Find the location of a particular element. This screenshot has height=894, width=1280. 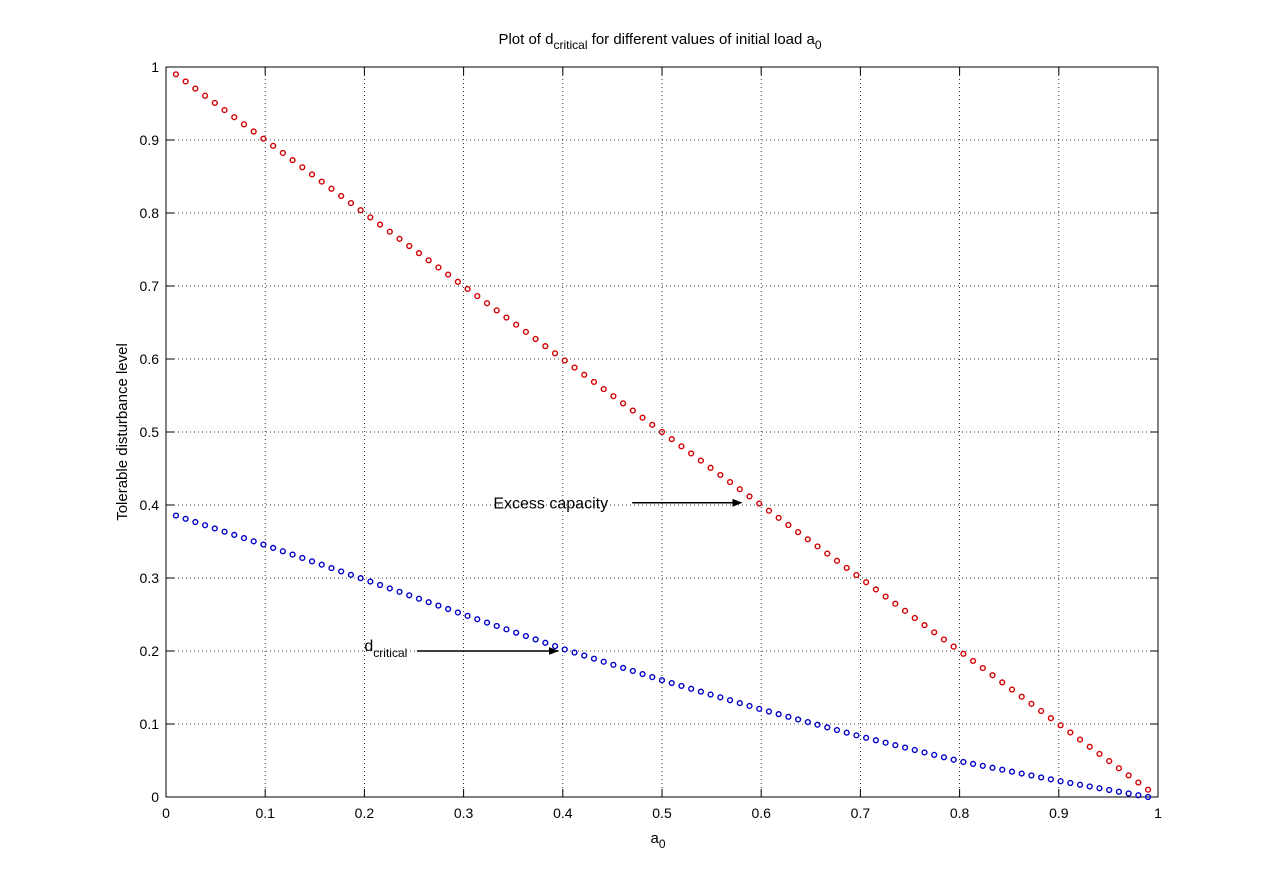

x-tick-label: 0.8 is located at coordinates (960, 813).